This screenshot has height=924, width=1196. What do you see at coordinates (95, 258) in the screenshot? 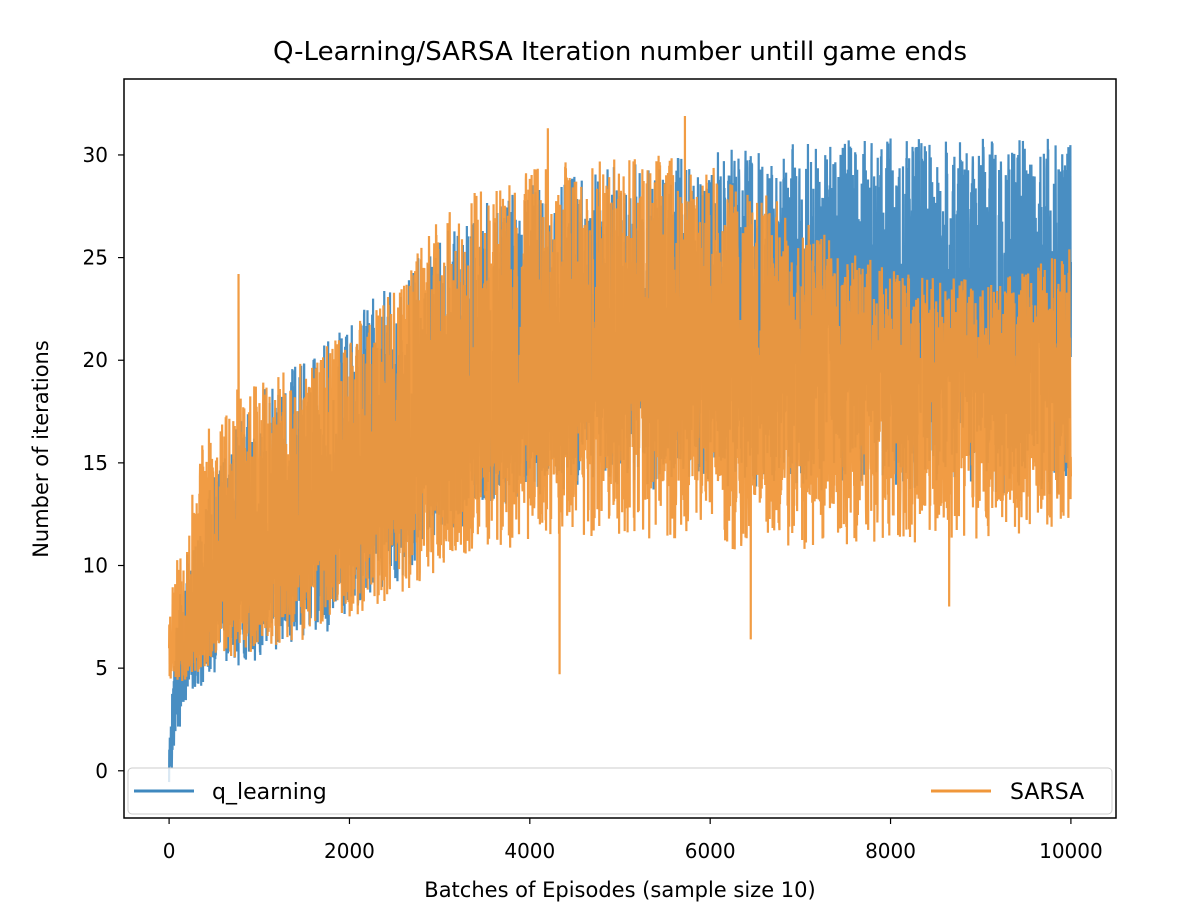
I see `y-tick-label: 25` at bounding box center [95, 258].